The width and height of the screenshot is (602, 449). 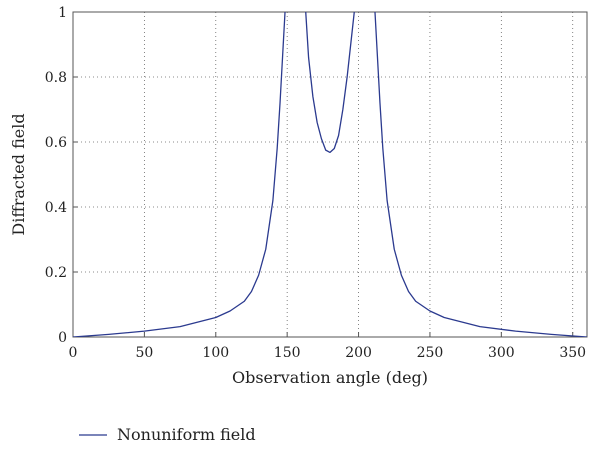 What do you see at coordinates (56, 208) in the screenshot?
I see `y-tick-label: 0.4` at bounding box center [56, 208].